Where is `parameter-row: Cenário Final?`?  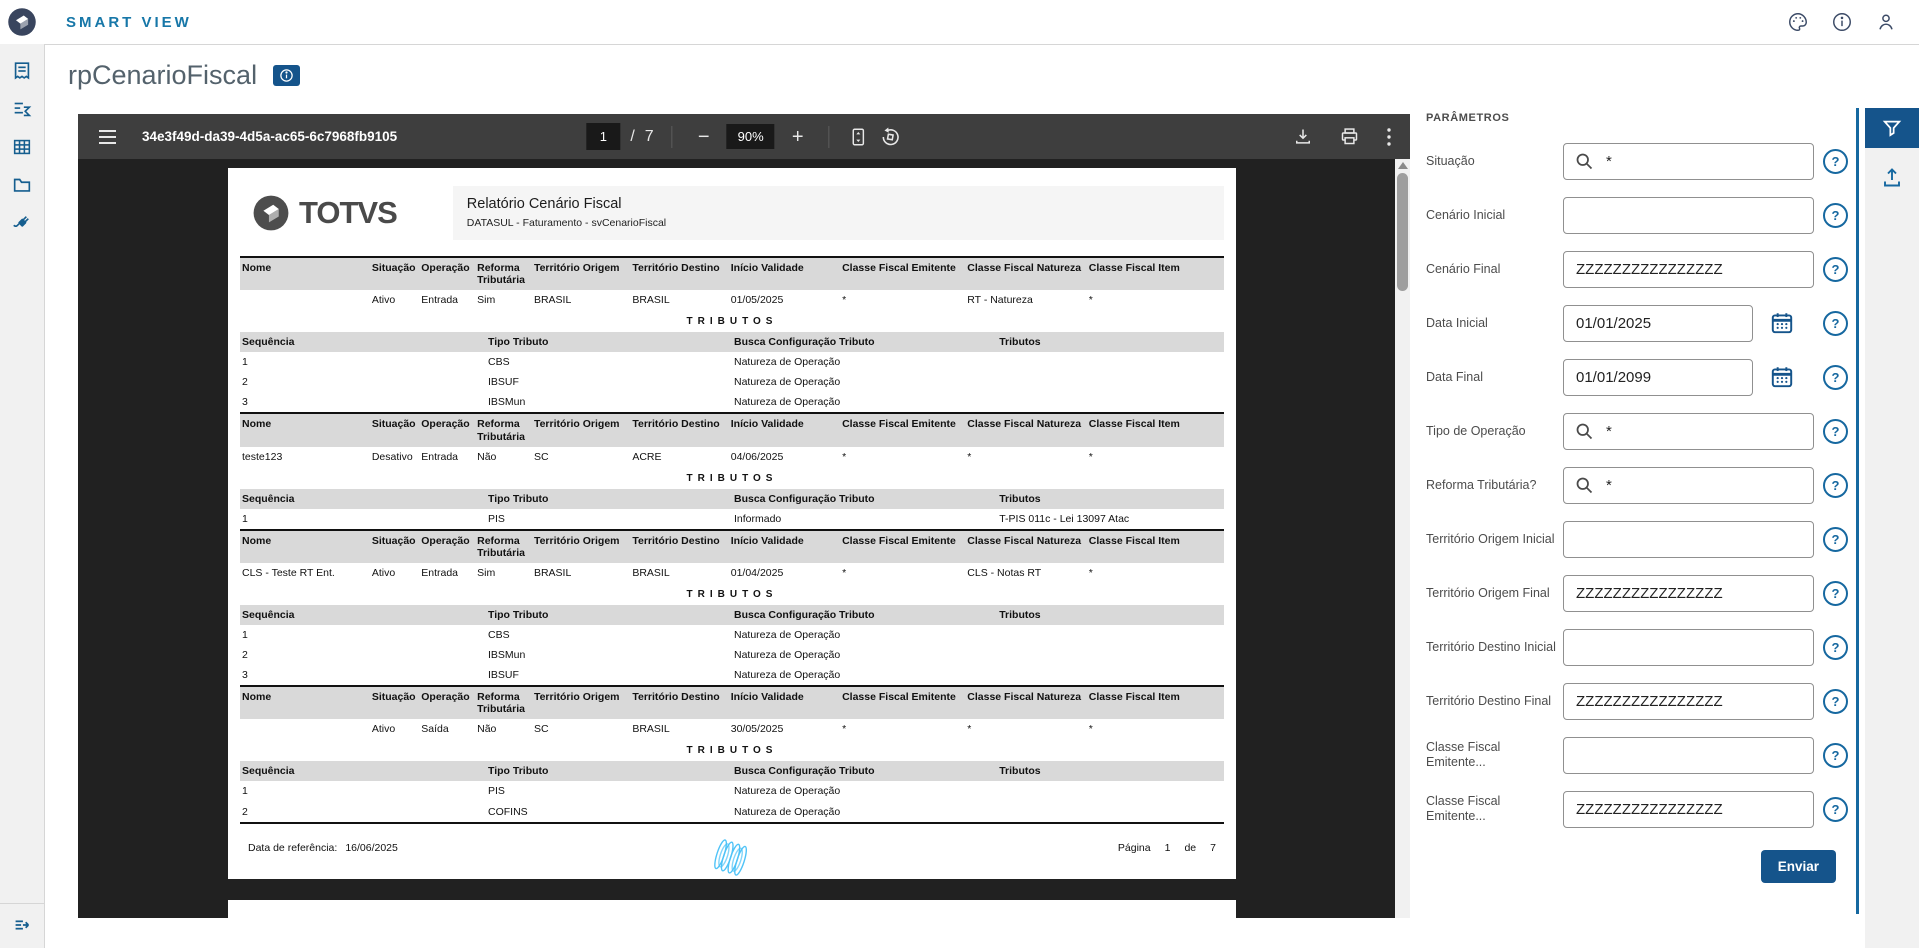 parameter-row: Cenário Final? is located at coordinates (1638, 269).